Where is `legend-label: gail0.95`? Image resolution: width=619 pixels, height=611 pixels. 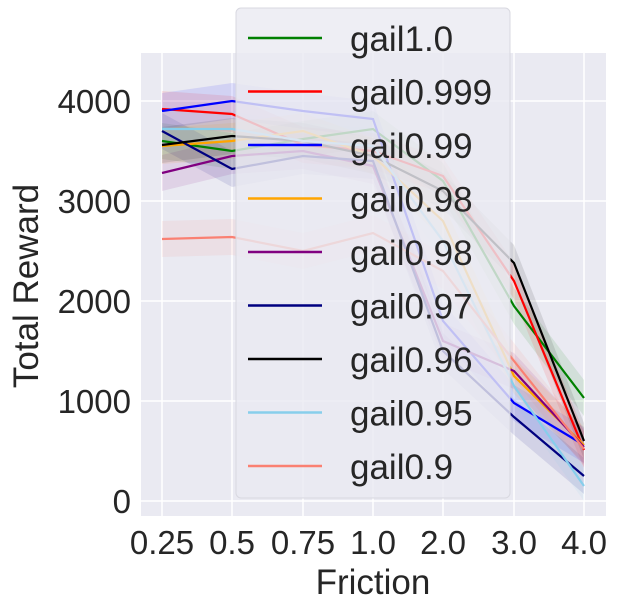
legend-label: gail0.95 is located at coordinates (411, 414).